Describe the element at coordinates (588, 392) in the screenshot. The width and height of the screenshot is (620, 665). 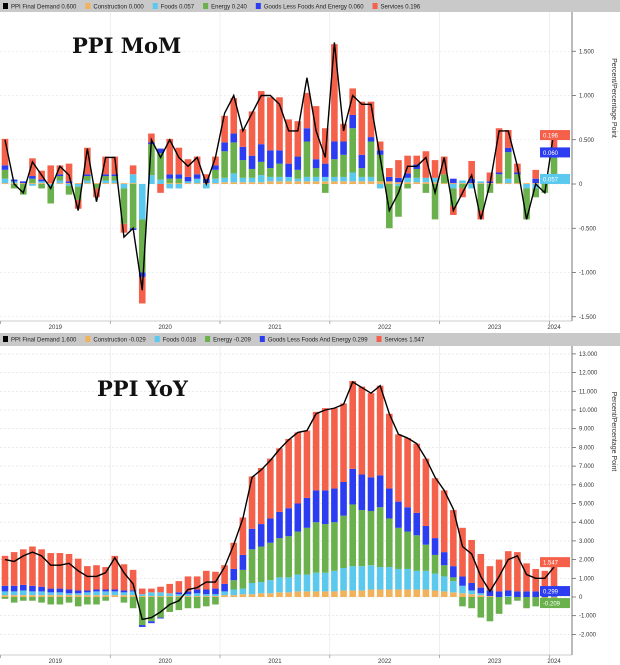
I see `ytick-label: 11.000` at that location.